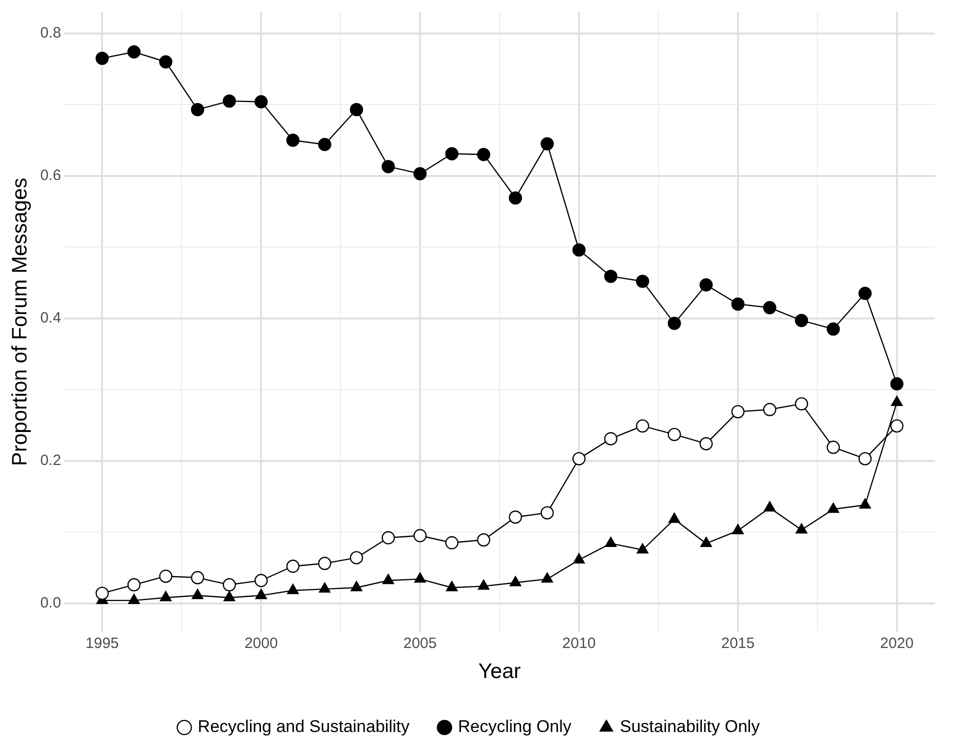 This screenshot has width=965, height=750. What do you see at coordinates (897, 643) in the screenshot?
I see `x-tick-label: 2020` at bounding box center [897, 643].